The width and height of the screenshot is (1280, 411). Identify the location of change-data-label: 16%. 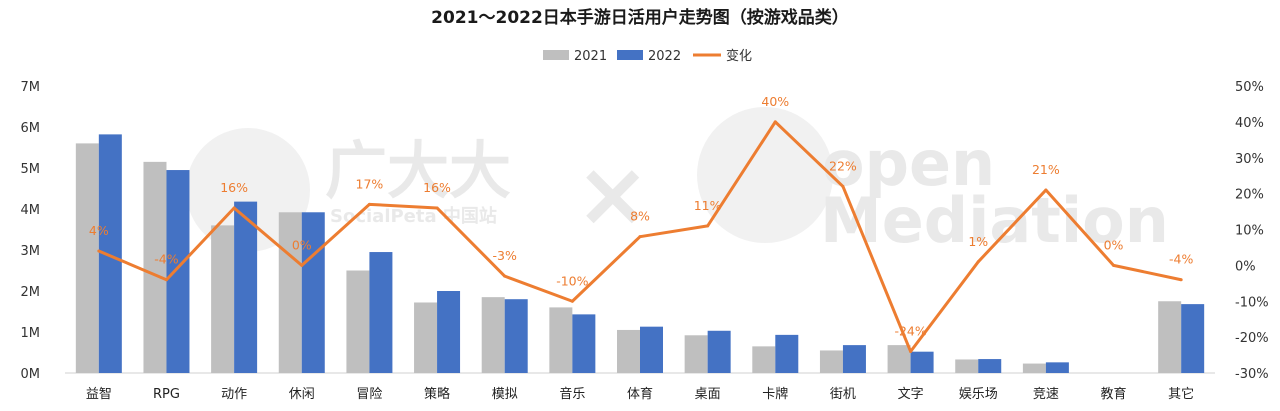
(437, 187).